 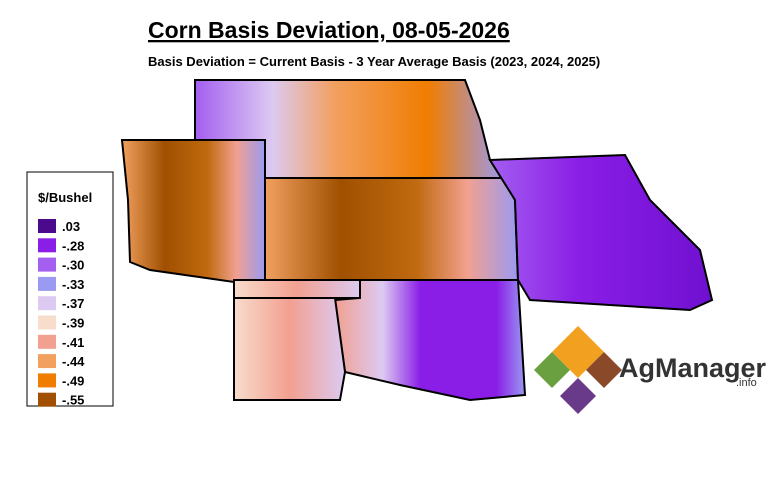 I want to click on legend-label: -.28, so click(x=73, y=245).